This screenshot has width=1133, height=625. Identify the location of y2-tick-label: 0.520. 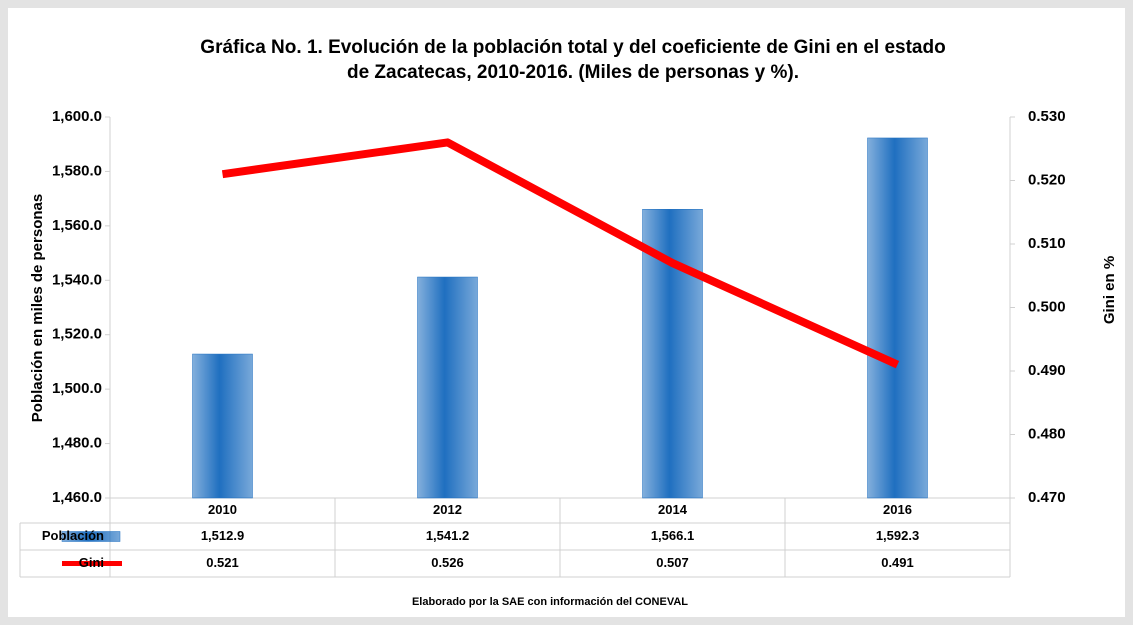
(1047, 179).